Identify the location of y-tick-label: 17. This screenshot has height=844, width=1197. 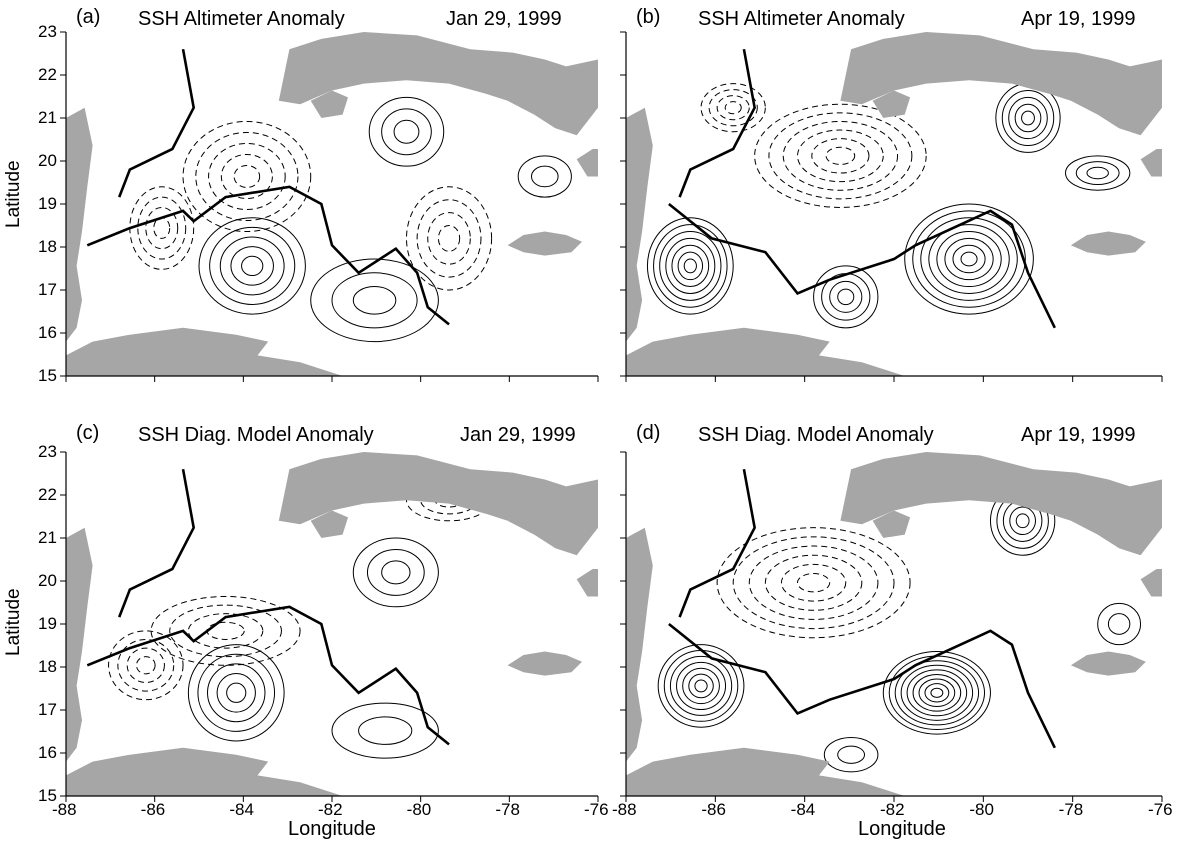
(47, 289).